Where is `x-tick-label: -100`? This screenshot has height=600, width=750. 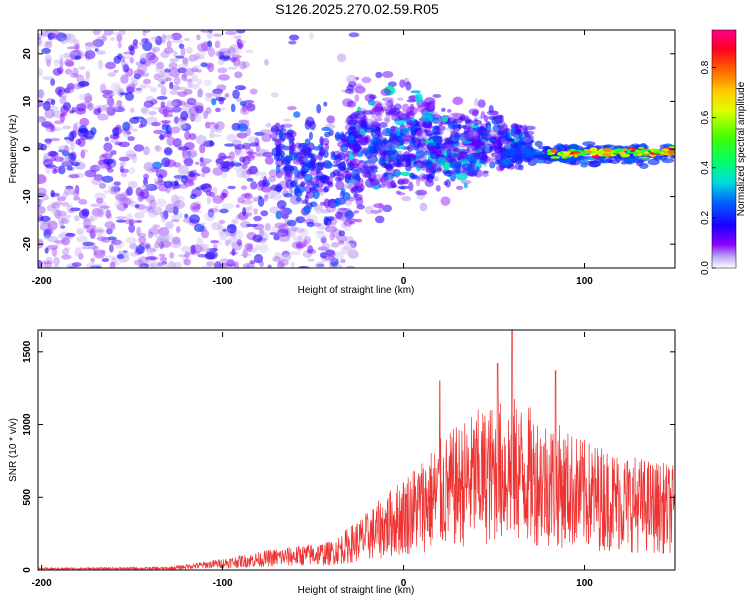
x-tick-label: -100 is located at coordinates (223, 281).